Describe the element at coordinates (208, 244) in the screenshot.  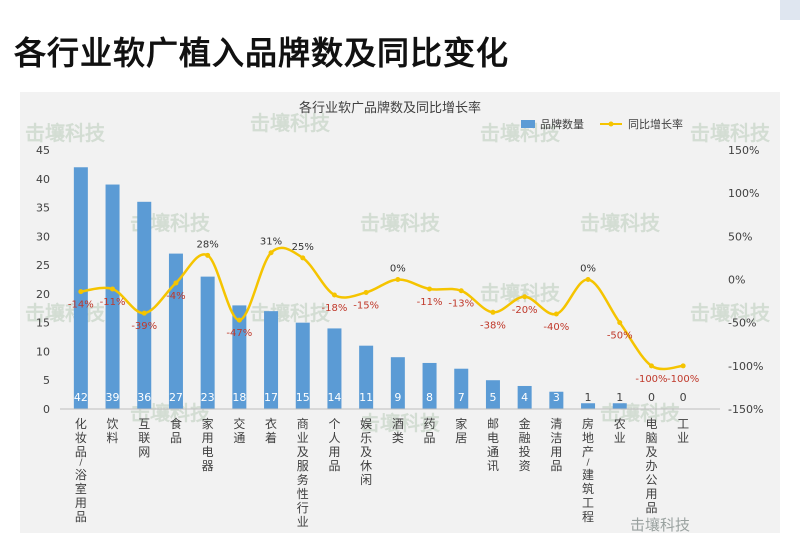
I see `growth-rate-label: 28%` at that location.